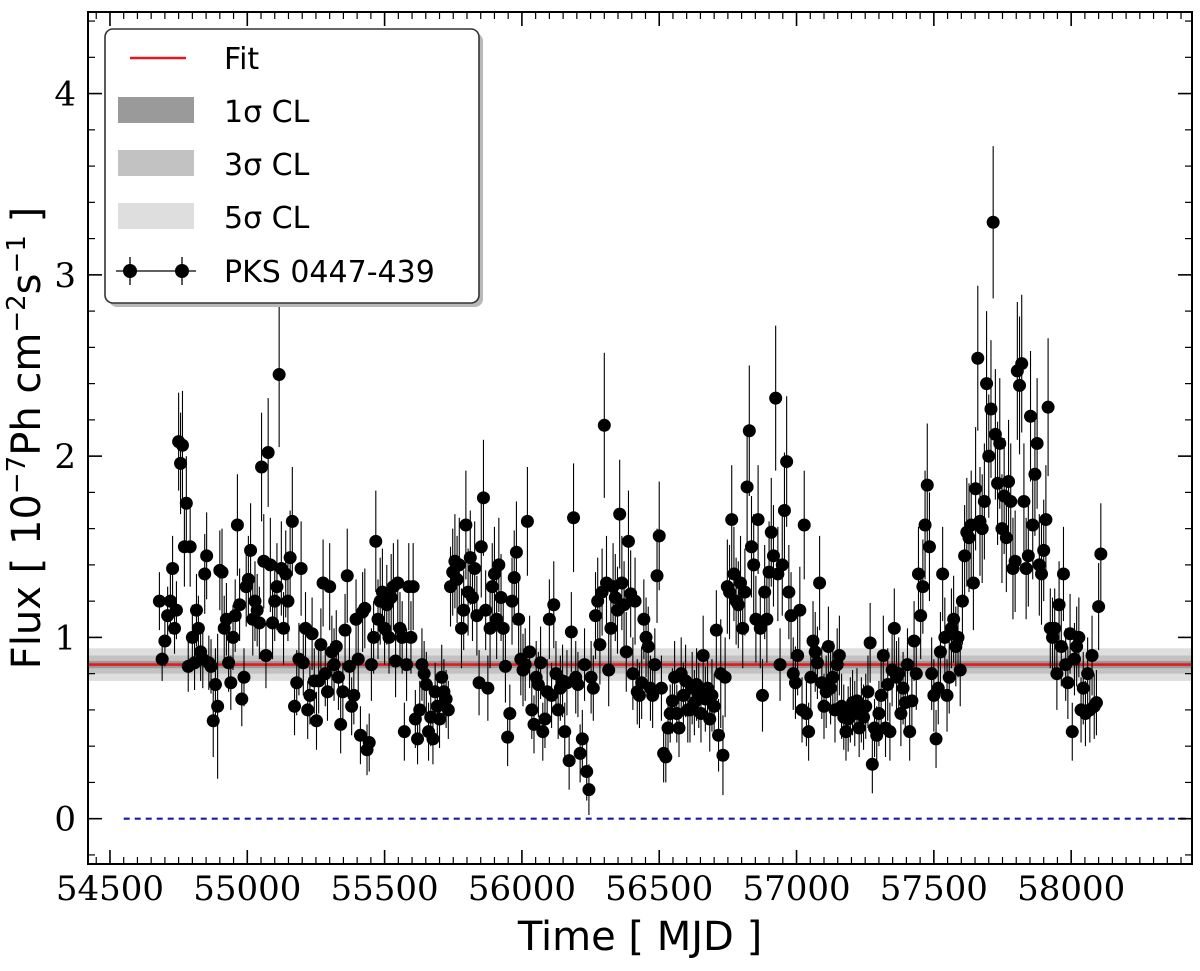 Image resolution: width=1200 pixels, height=971 pixels. What do you see at coordinates (1071, 889) in the screenshot?
I see `x-tick-label: 58000` at bounding box center [1071, 889].